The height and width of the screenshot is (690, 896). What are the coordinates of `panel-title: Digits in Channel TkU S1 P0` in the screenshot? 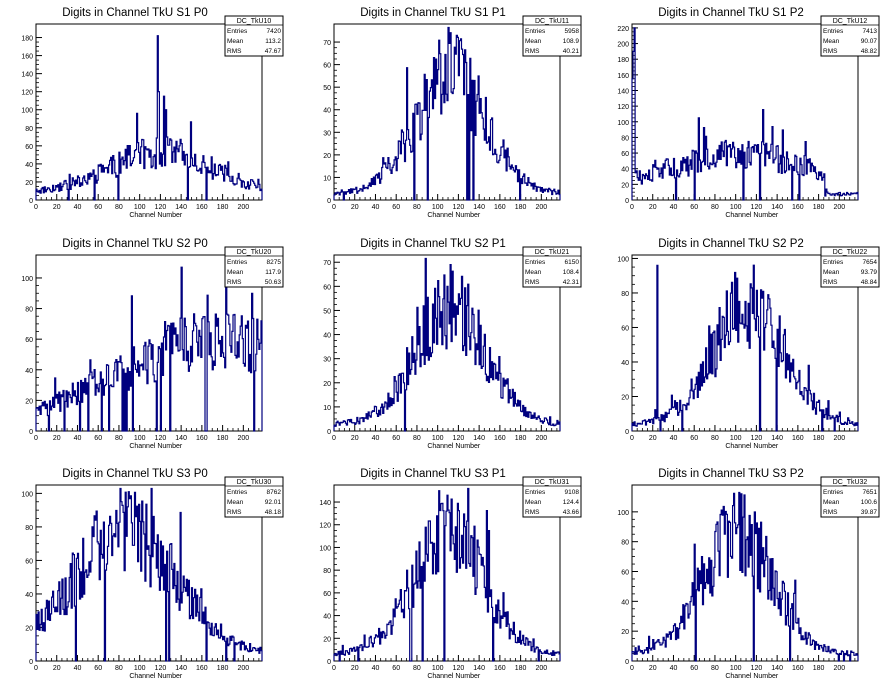 It's located at (135, 13).